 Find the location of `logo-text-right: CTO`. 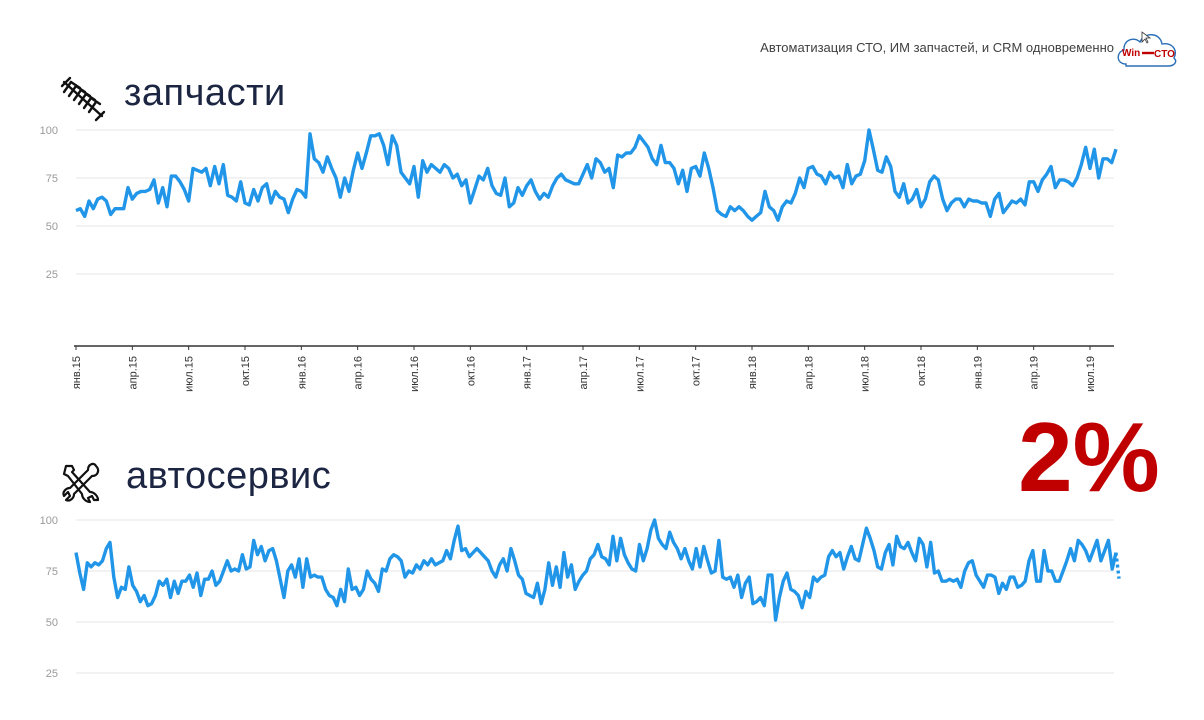

logo-text-right: CTO is located at coordinates (1164, 54).